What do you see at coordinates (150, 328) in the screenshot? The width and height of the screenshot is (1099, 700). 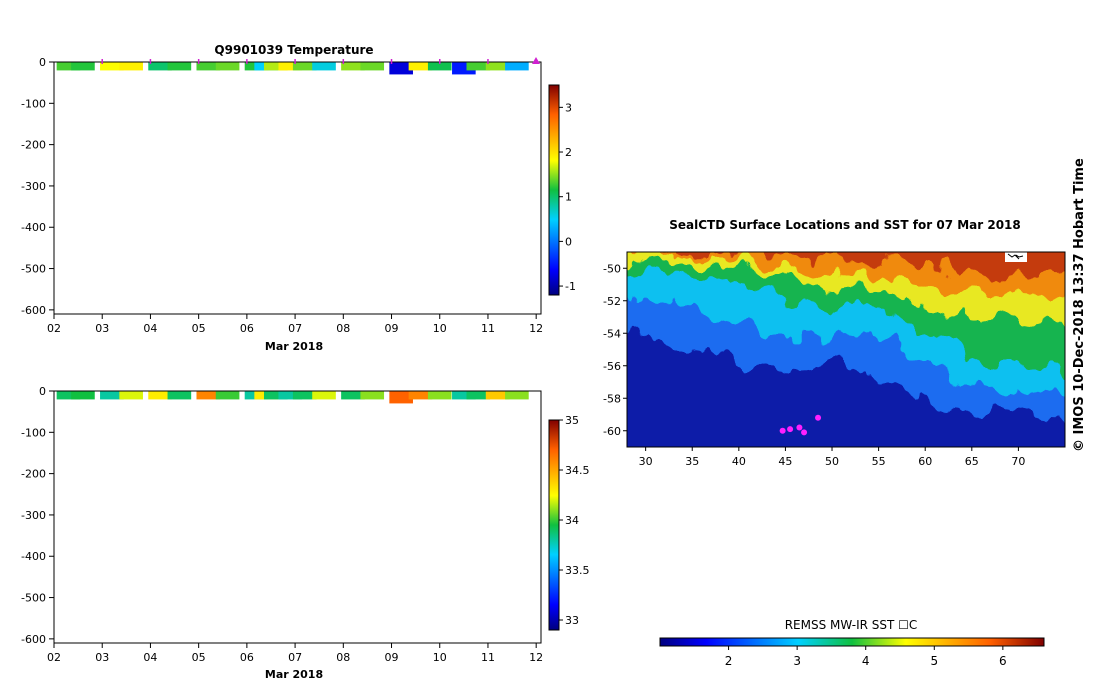 I see `x-tick-label: 04` at bounding box center [150, 328].